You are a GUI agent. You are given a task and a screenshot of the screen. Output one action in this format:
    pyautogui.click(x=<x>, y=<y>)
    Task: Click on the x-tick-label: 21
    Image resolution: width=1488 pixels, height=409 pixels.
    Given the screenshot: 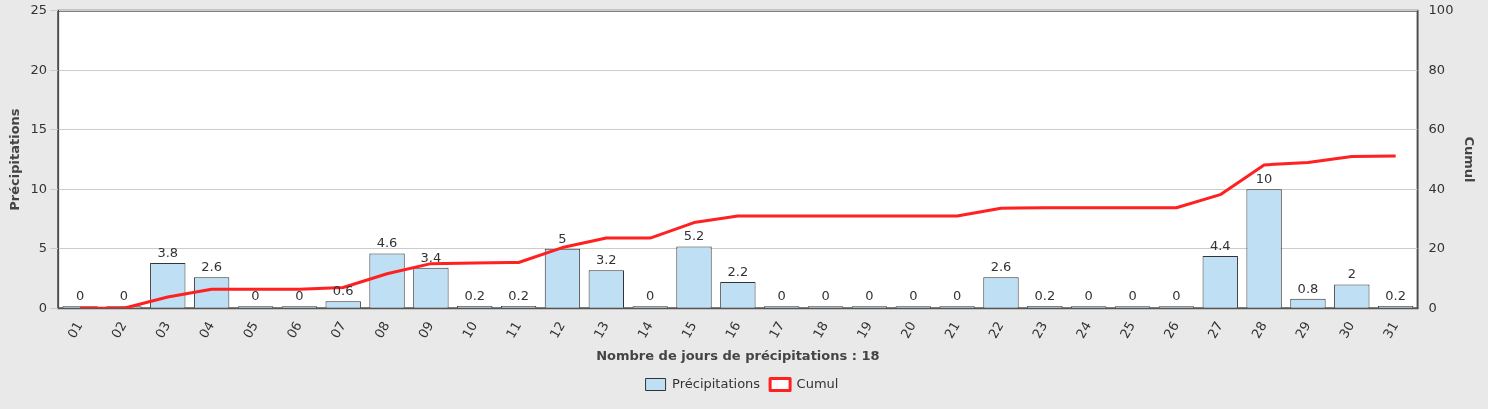 What is the action you would take?
    pyautogui.click(x=952, y=329)
    